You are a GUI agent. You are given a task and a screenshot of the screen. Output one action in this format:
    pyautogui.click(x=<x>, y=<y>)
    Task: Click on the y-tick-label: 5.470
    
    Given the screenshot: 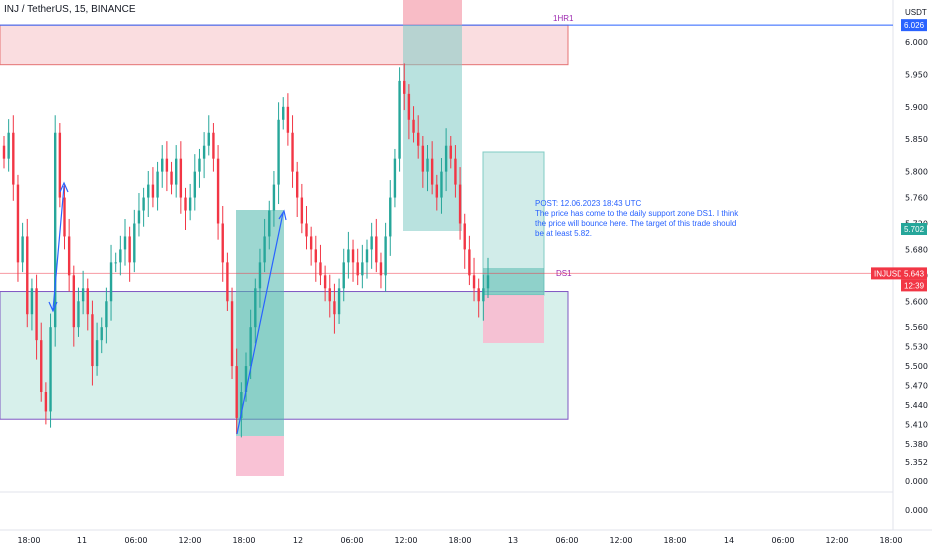 What is the action you would take?
    pyautogui.click(x=916, y=386)
    